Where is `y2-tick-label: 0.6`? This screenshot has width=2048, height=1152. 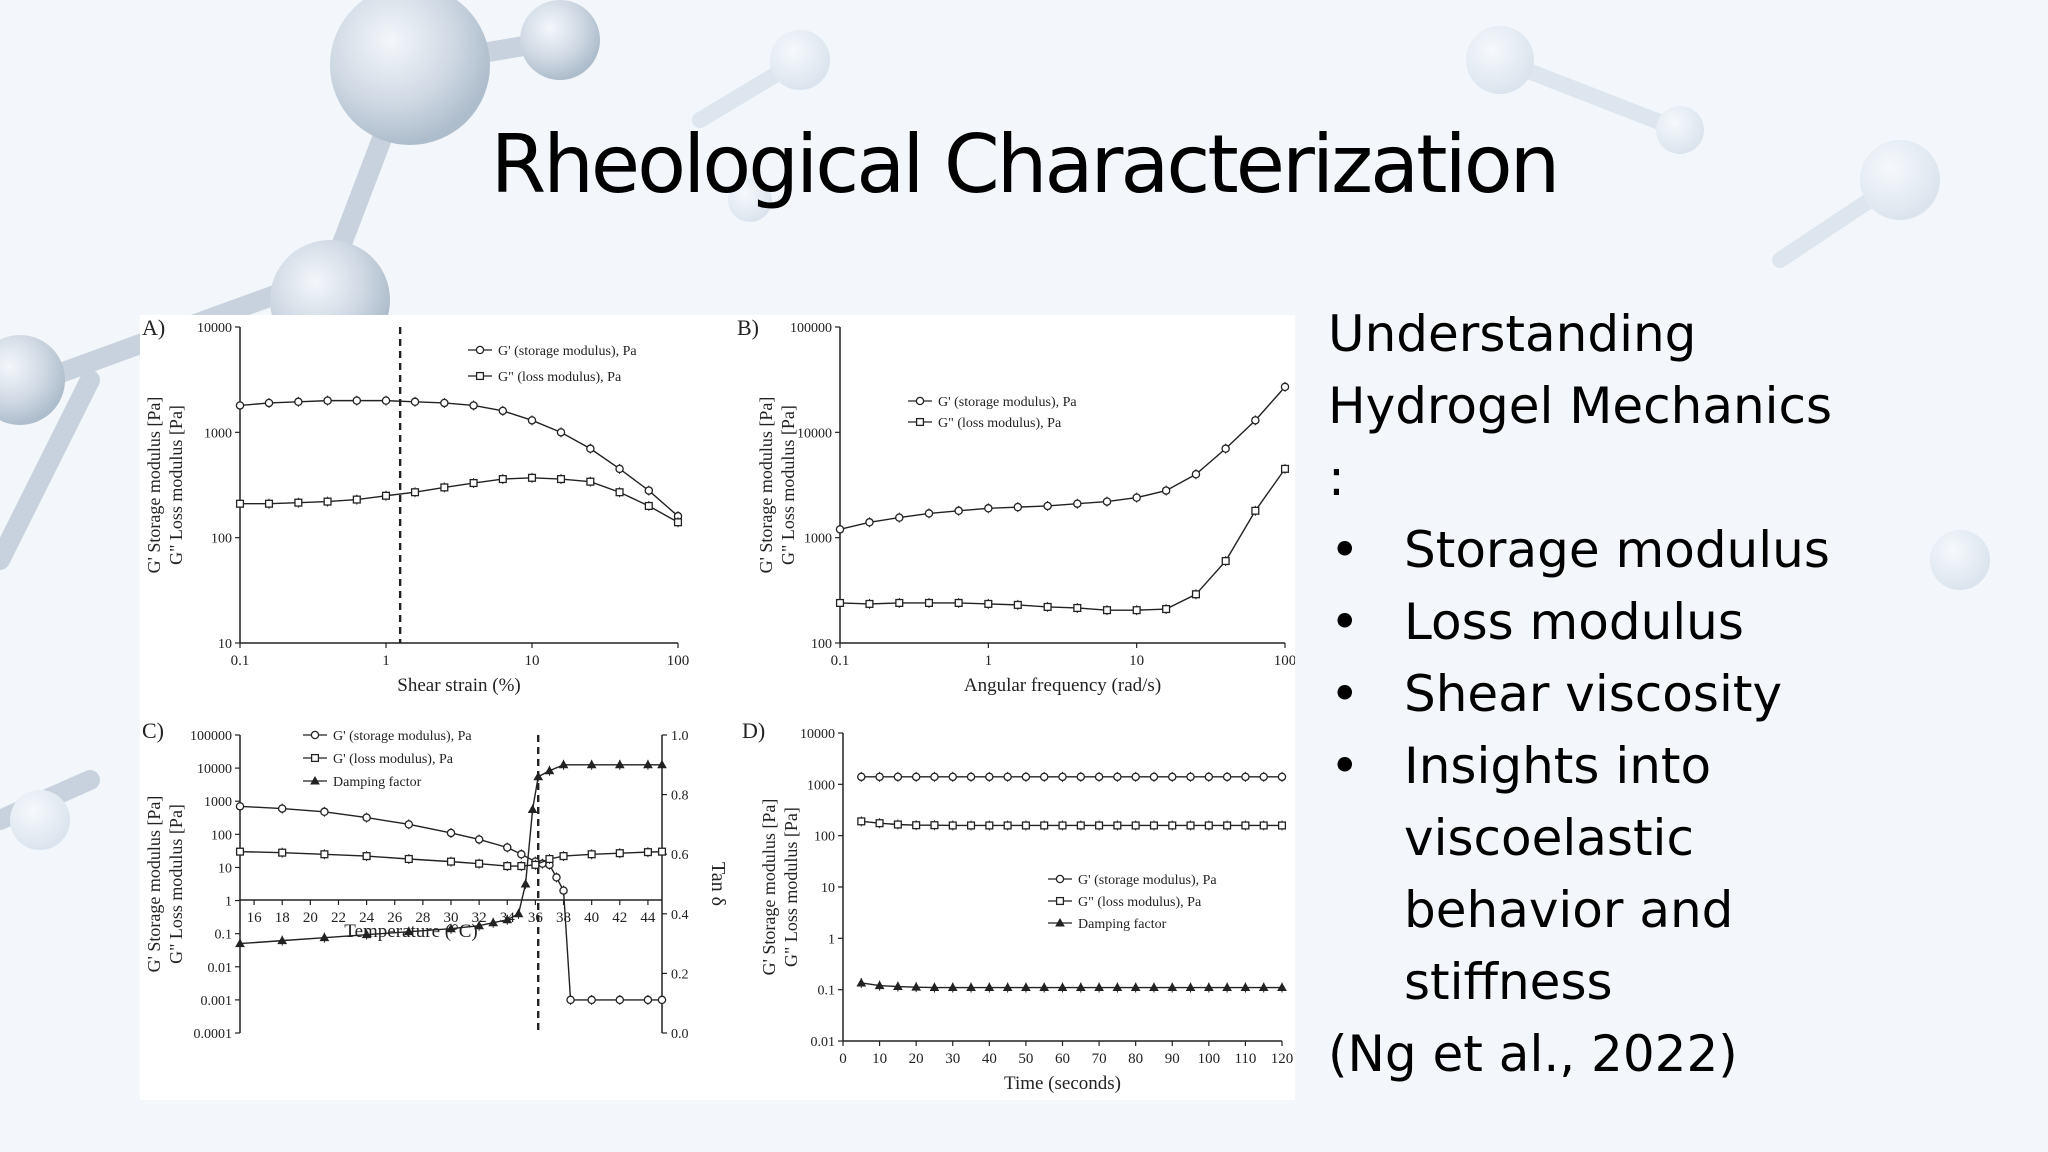
y2-tick-label: 0.6 is located at coordinates (680, 855).